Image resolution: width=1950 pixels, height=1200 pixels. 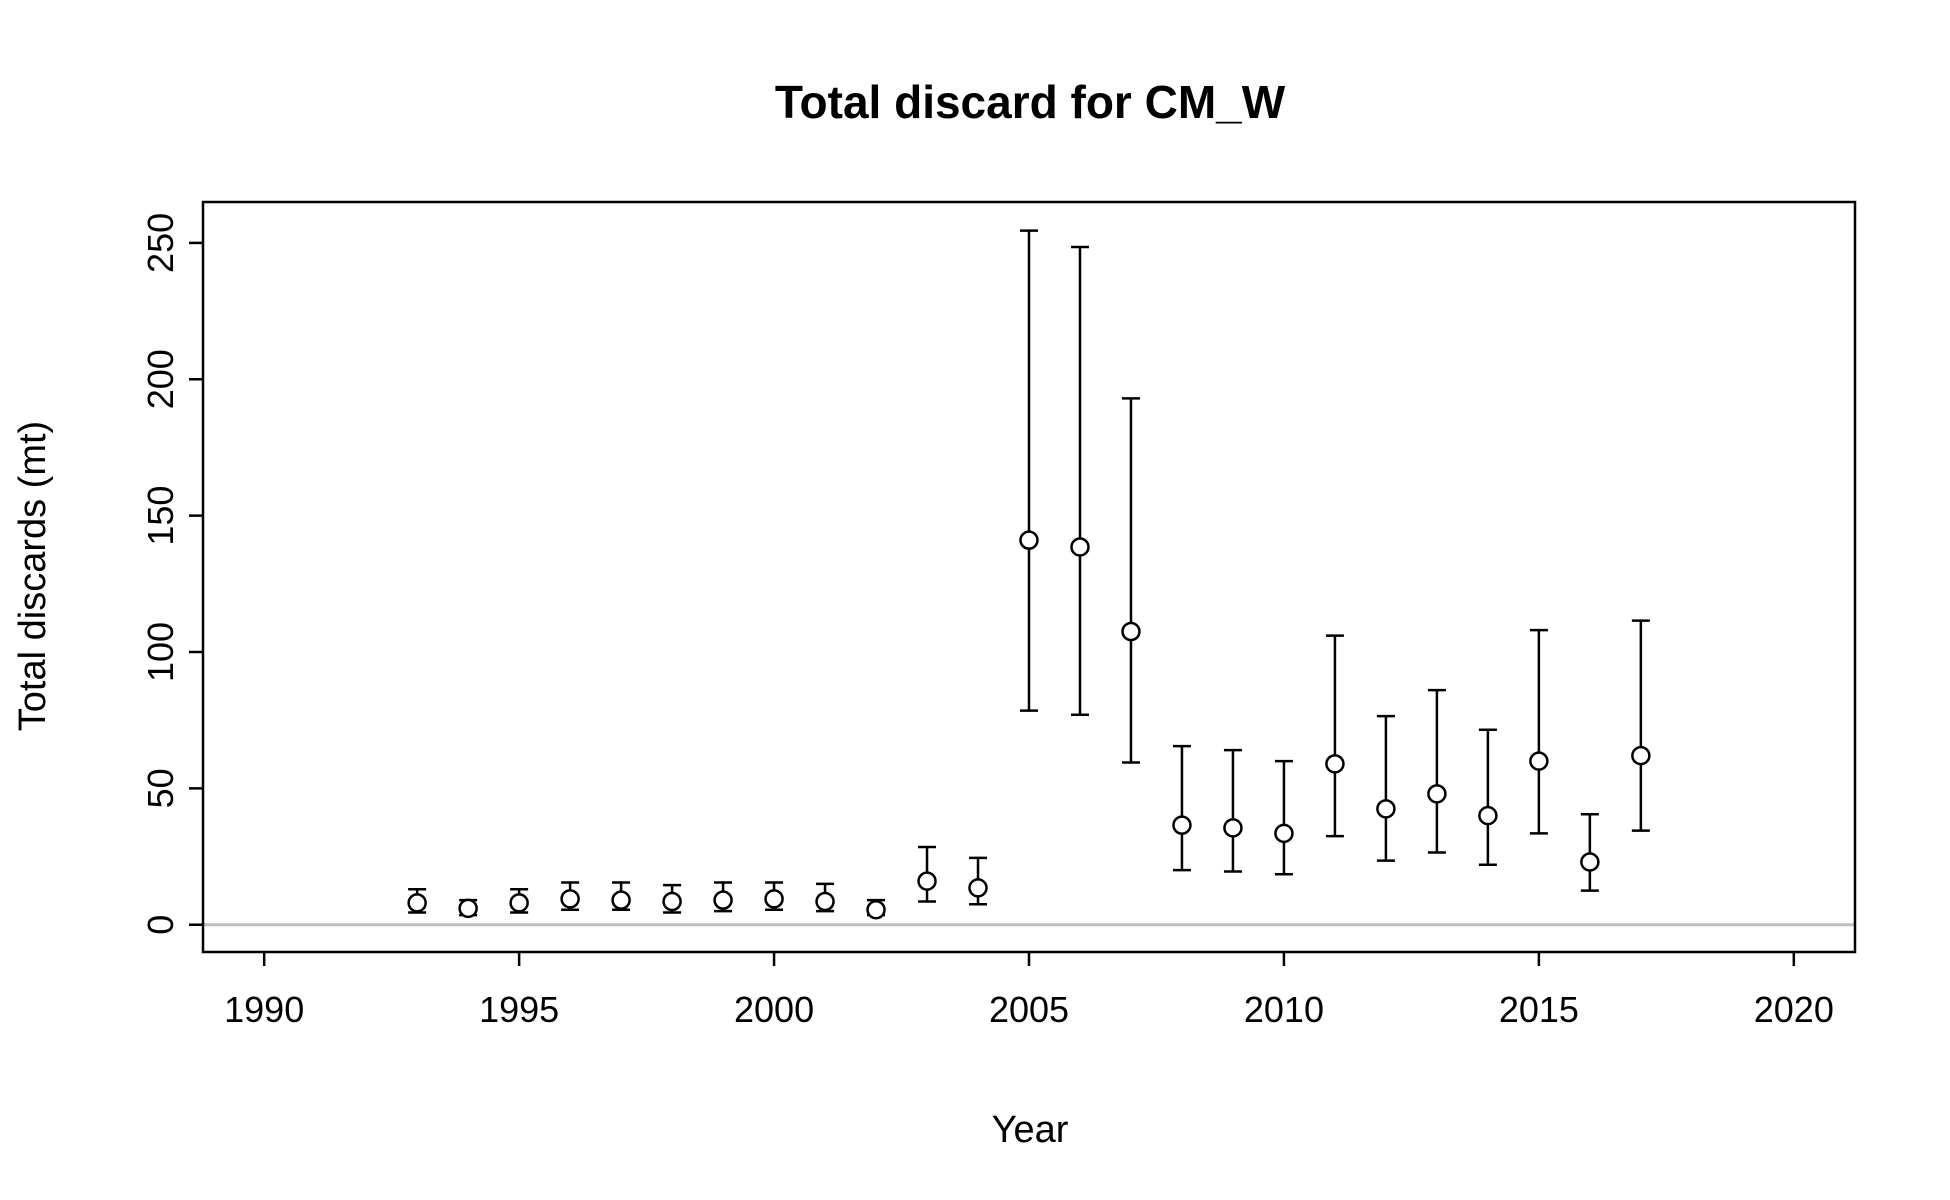 What do you see at coordinates (160, 516) in the screenshot?
I see `y-tick-label: 150` at bounding box center [160, 516].